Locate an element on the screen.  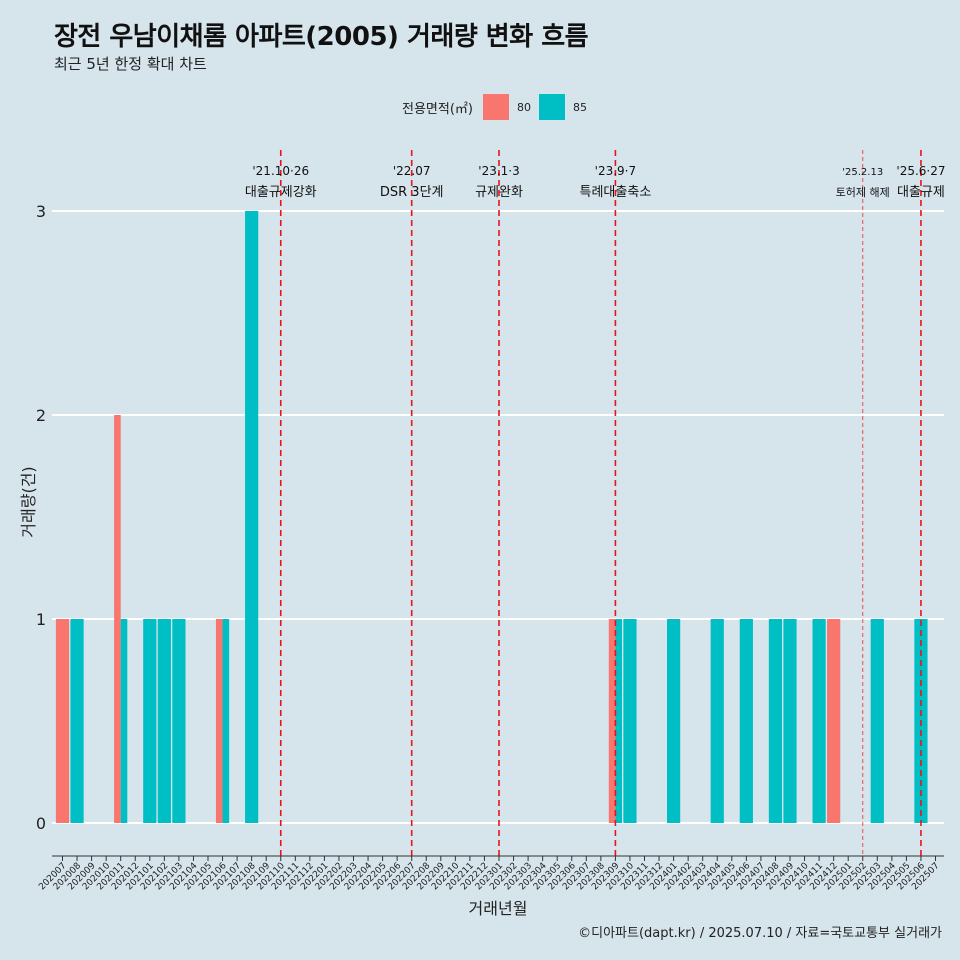
legend-label-80: 80 is located at coordinates (523, 107).